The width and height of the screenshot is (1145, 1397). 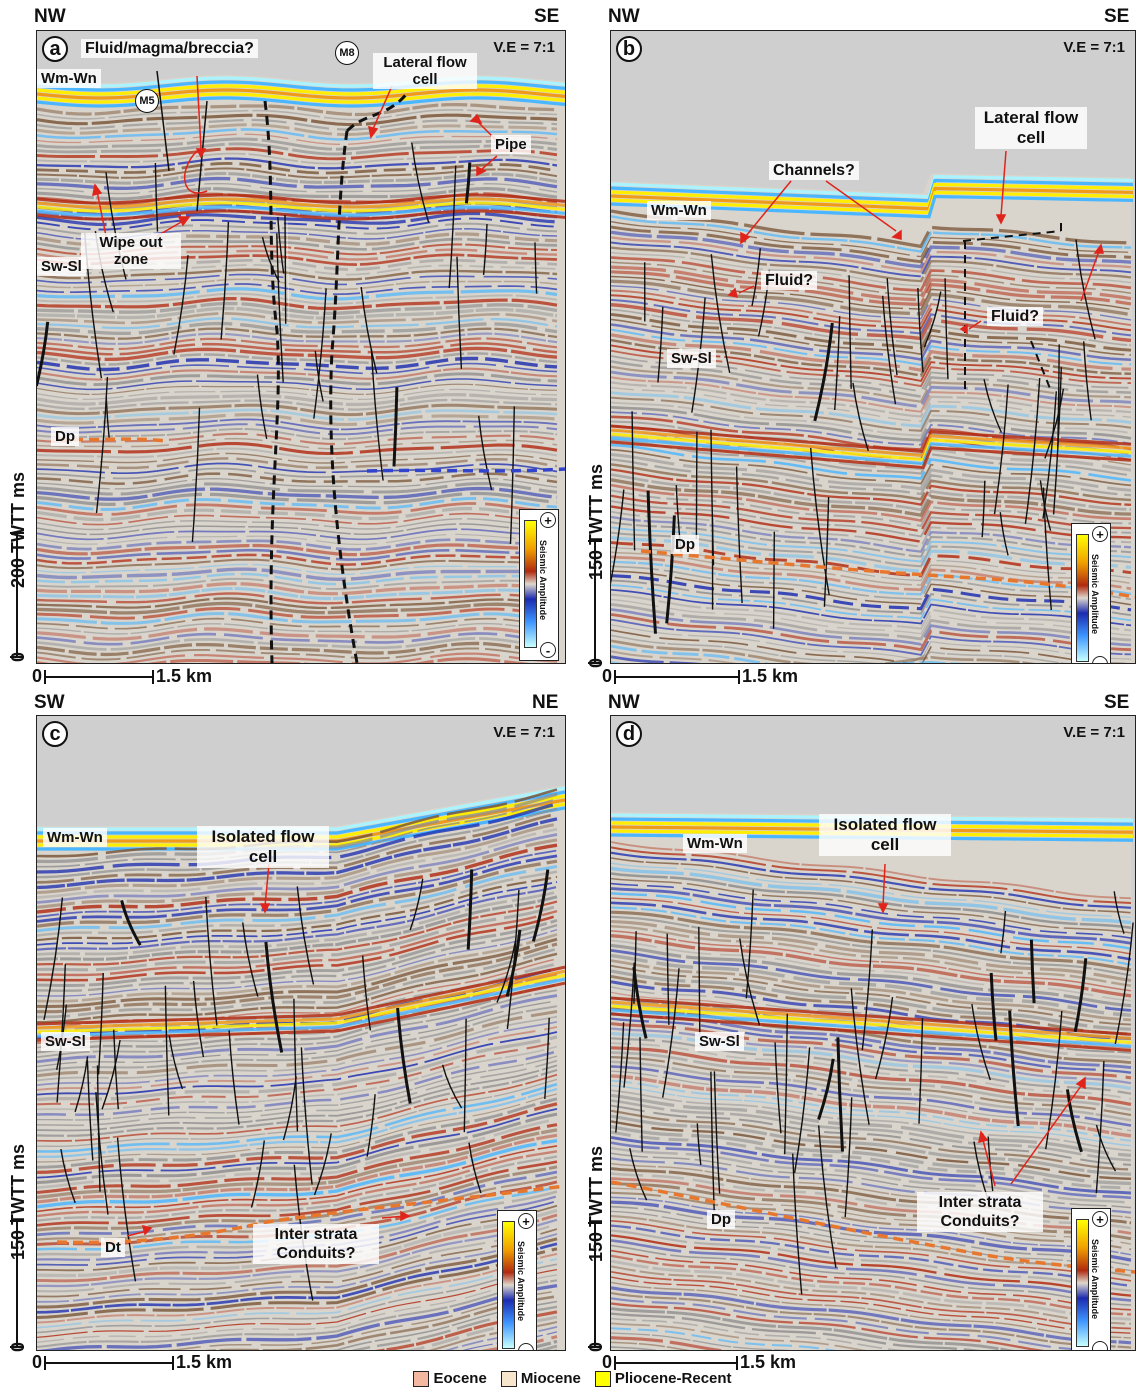 What do you see at coordinates (691, 358) in the screenshot?
I see `label-sw-sl-b: Sw-Sl` at bounding box center [691, 358].